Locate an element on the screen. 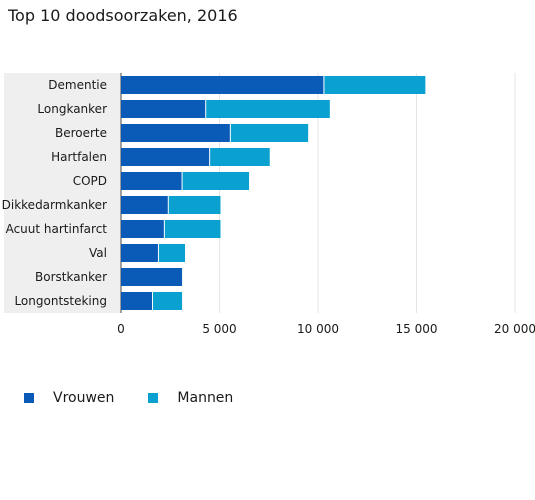 The width and height of the screenshot is (535, 500). category-label: Val is located at coordinates (98, 253).